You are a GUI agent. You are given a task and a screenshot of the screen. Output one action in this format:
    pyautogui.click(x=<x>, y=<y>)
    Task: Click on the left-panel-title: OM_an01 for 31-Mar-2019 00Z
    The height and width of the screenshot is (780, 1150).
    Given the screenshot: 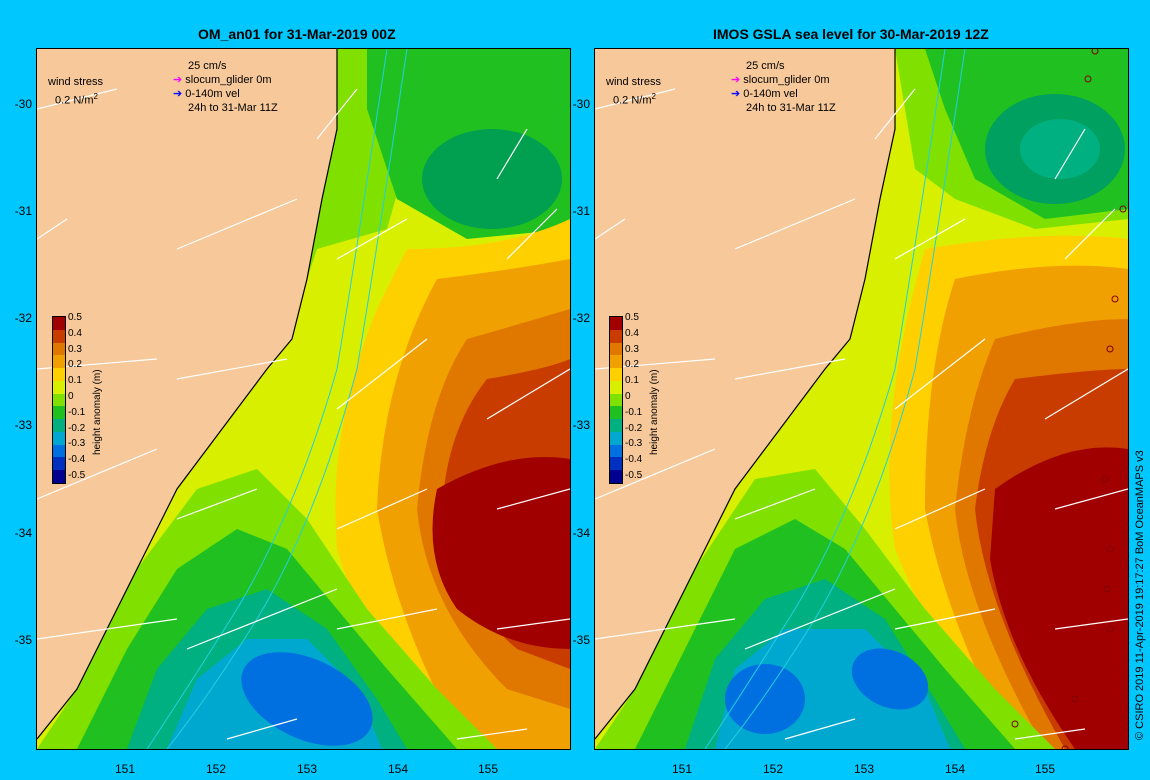 What is the action you would take?
    pyautogui.click(x=297, y=34)
    